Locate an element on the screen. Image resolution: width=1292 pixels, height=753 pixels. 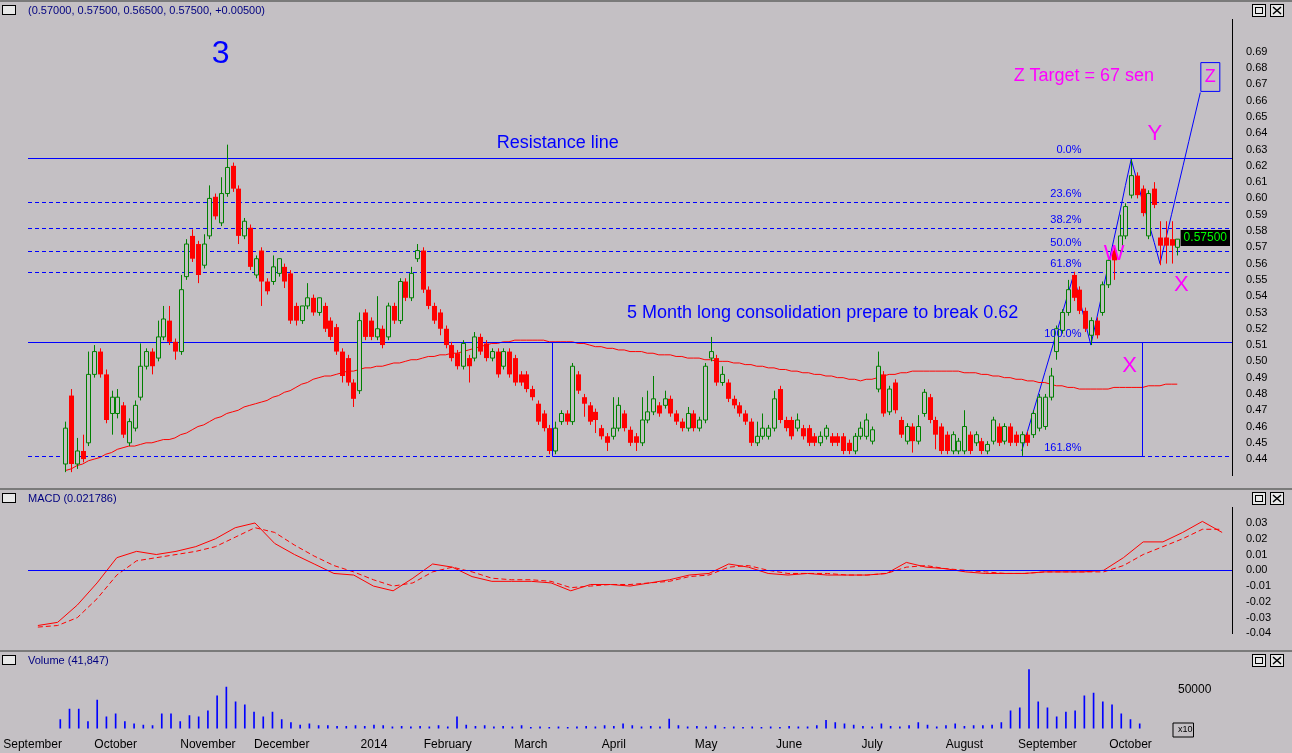
y-tick-label: 0.61 is located at coordinates (1257, 181).